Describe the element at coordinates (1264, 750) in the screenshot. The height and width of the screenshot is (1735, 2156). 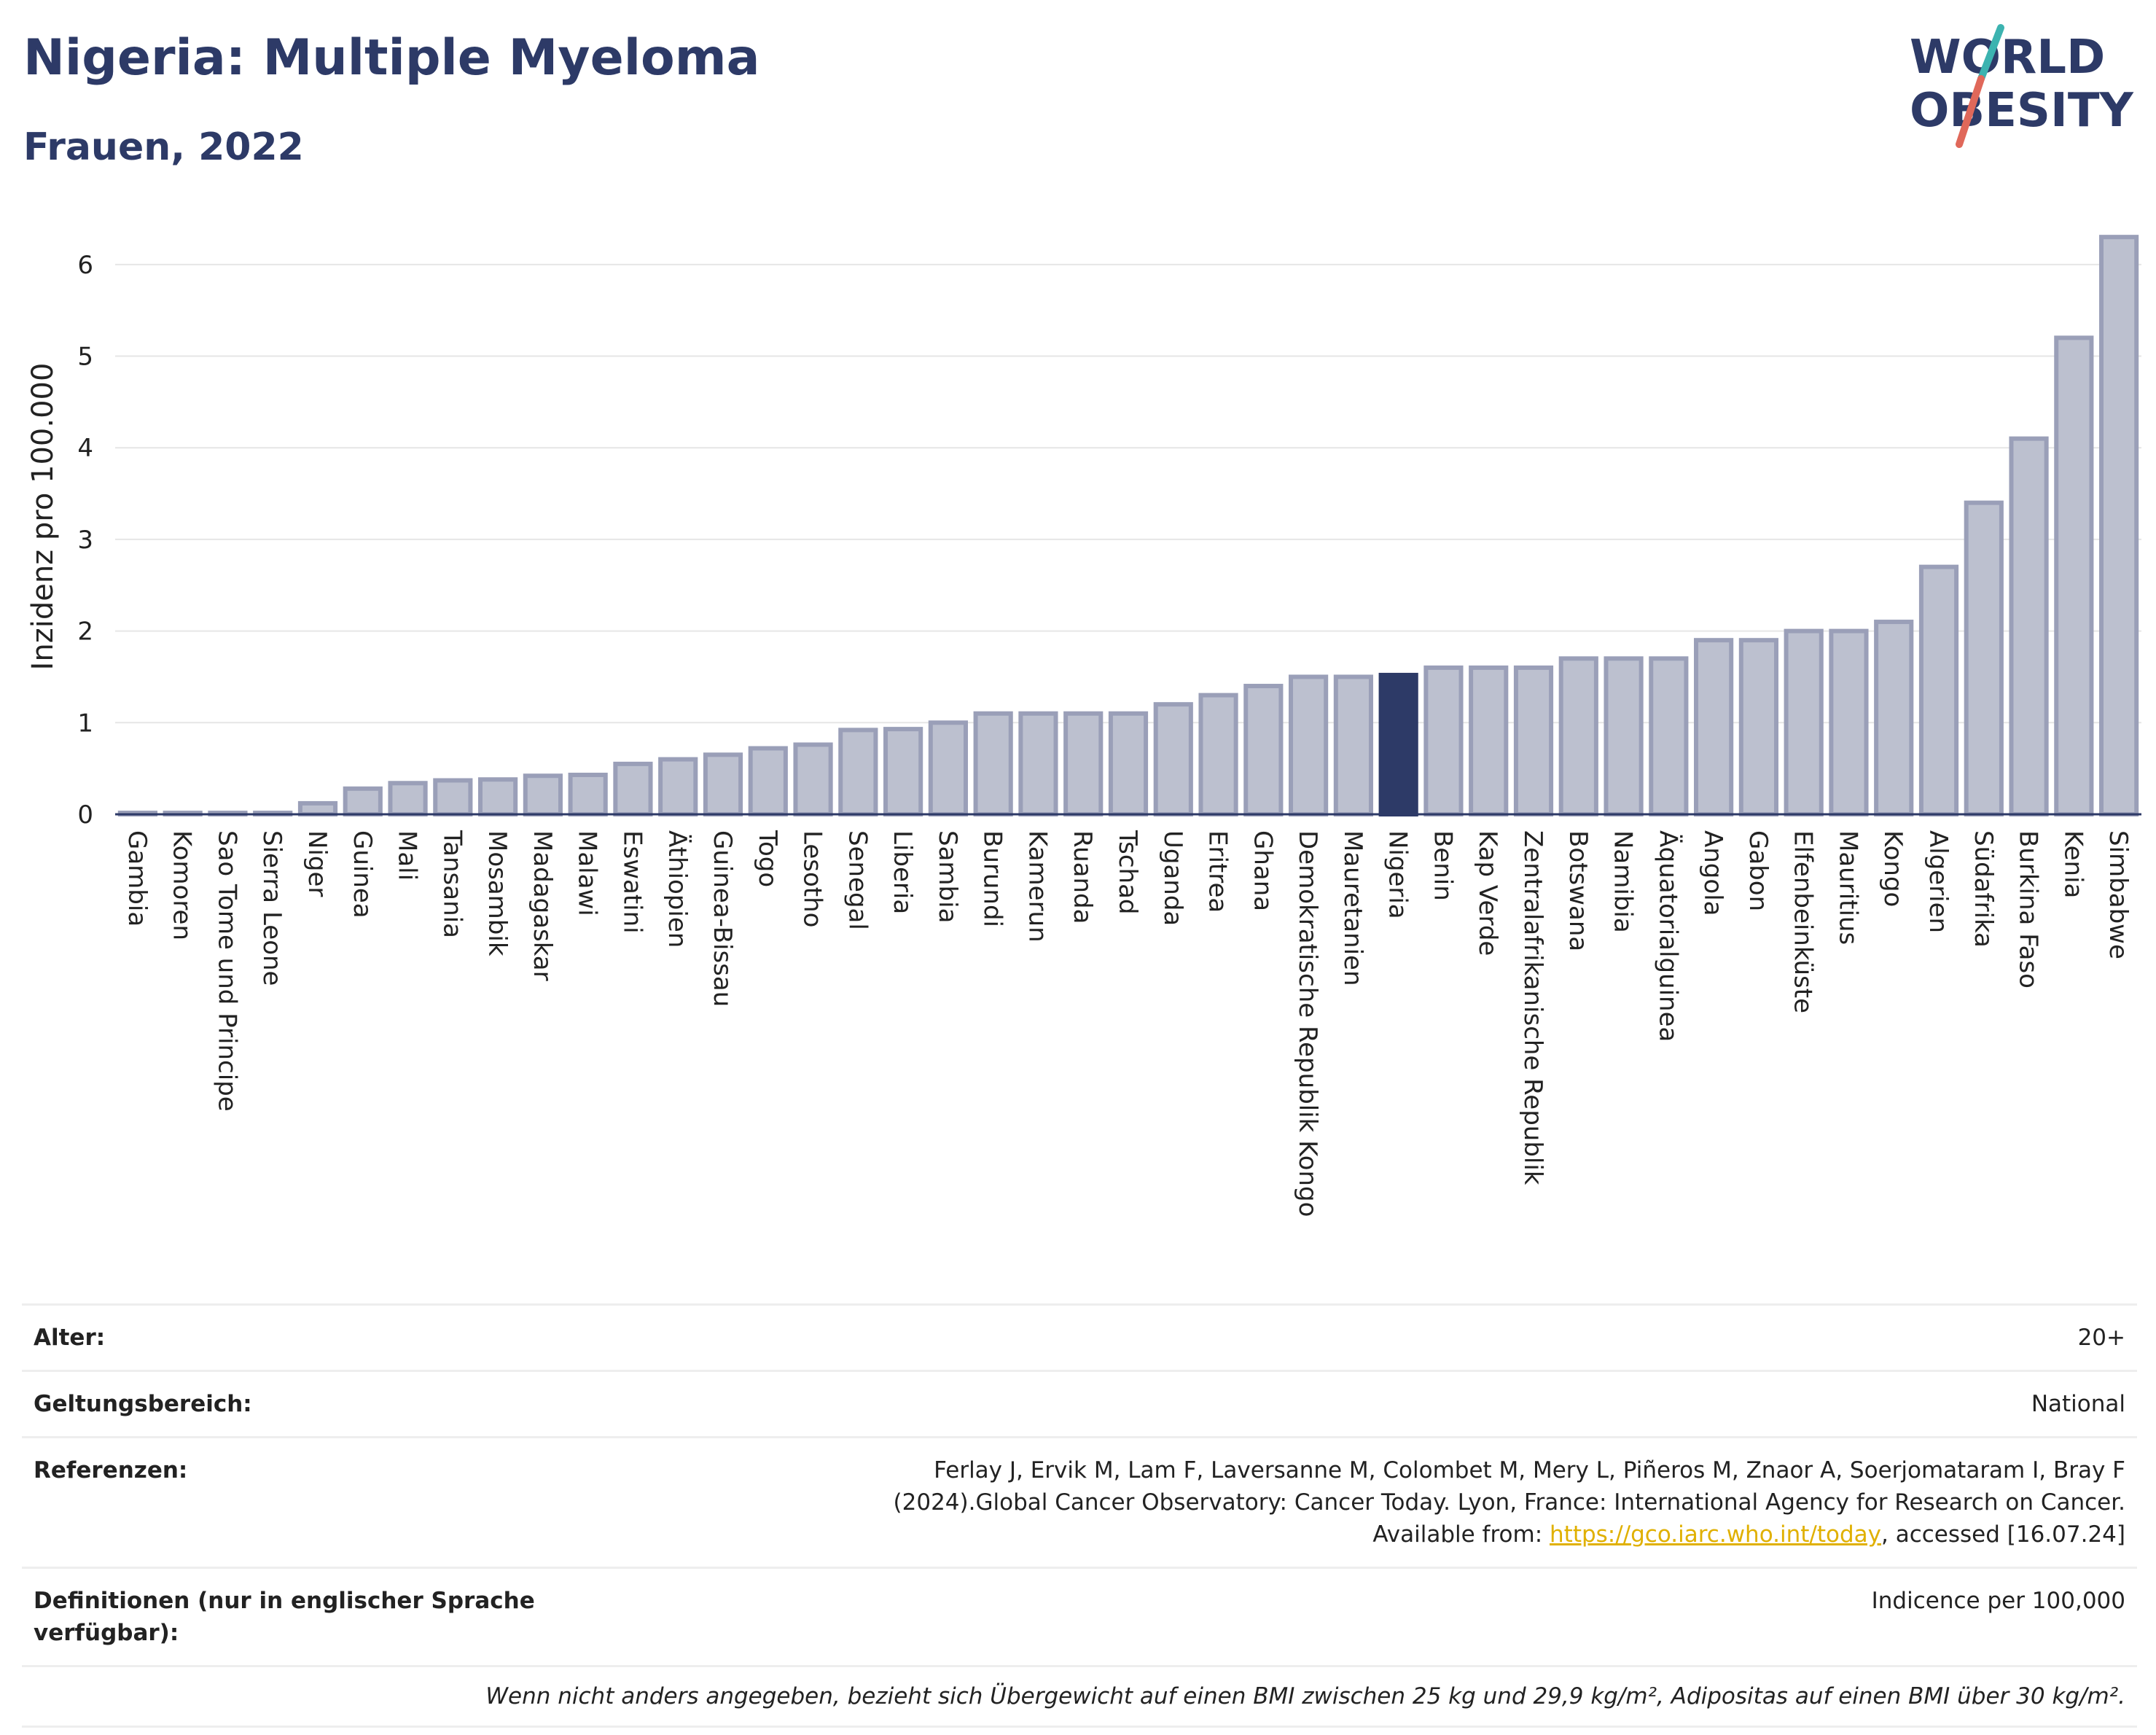
I see `bar-ghana` at that location.